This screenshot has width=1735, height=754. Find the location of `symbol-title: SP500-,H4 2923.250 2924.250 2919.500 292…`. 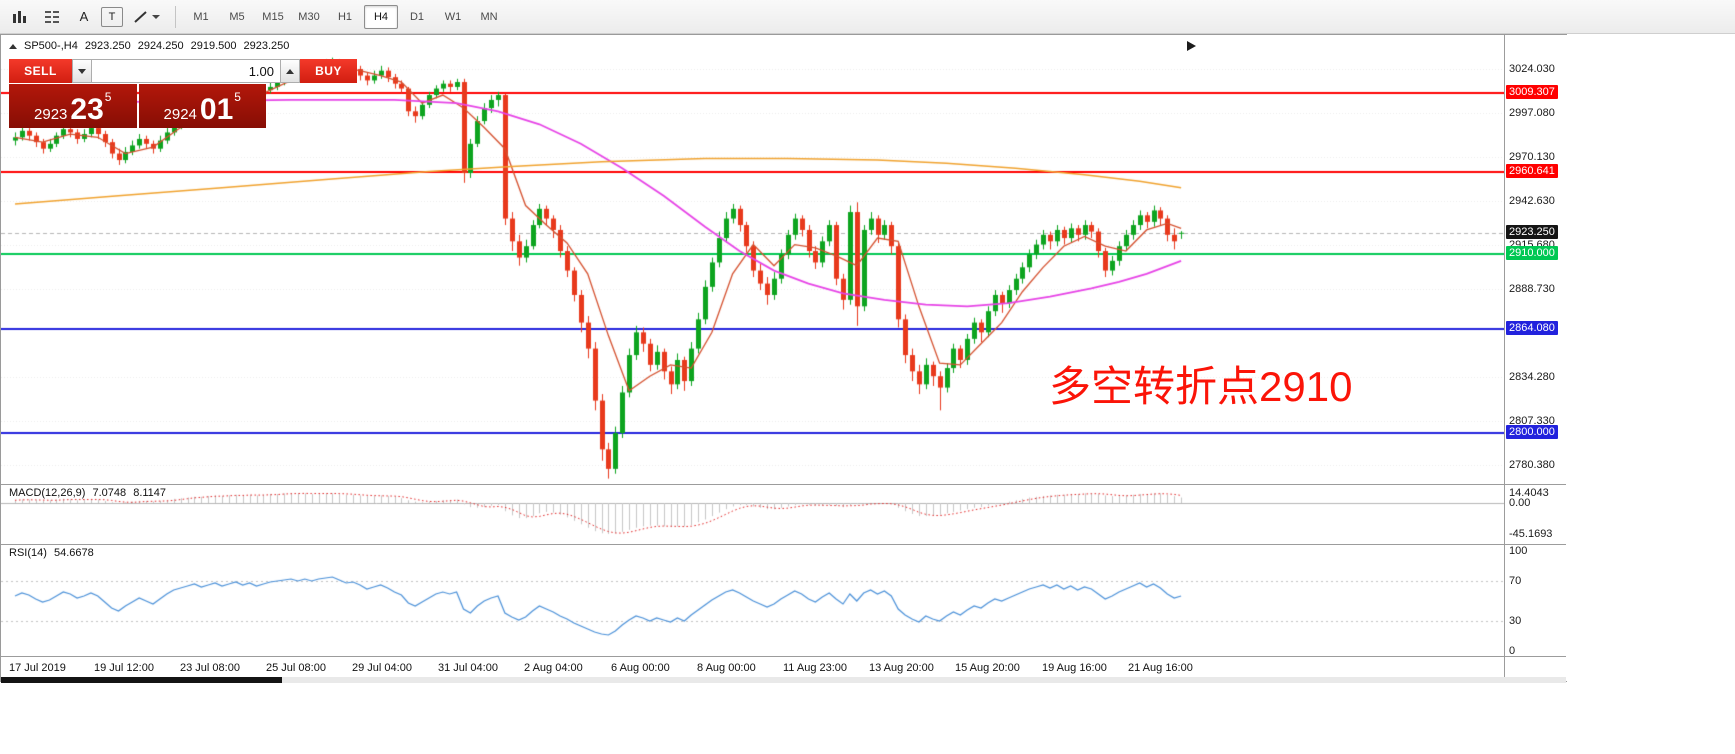

symbol-title: SP500-,H4 2923.250 2924.250 2919.500 292… is located at coordinates (150, 46).